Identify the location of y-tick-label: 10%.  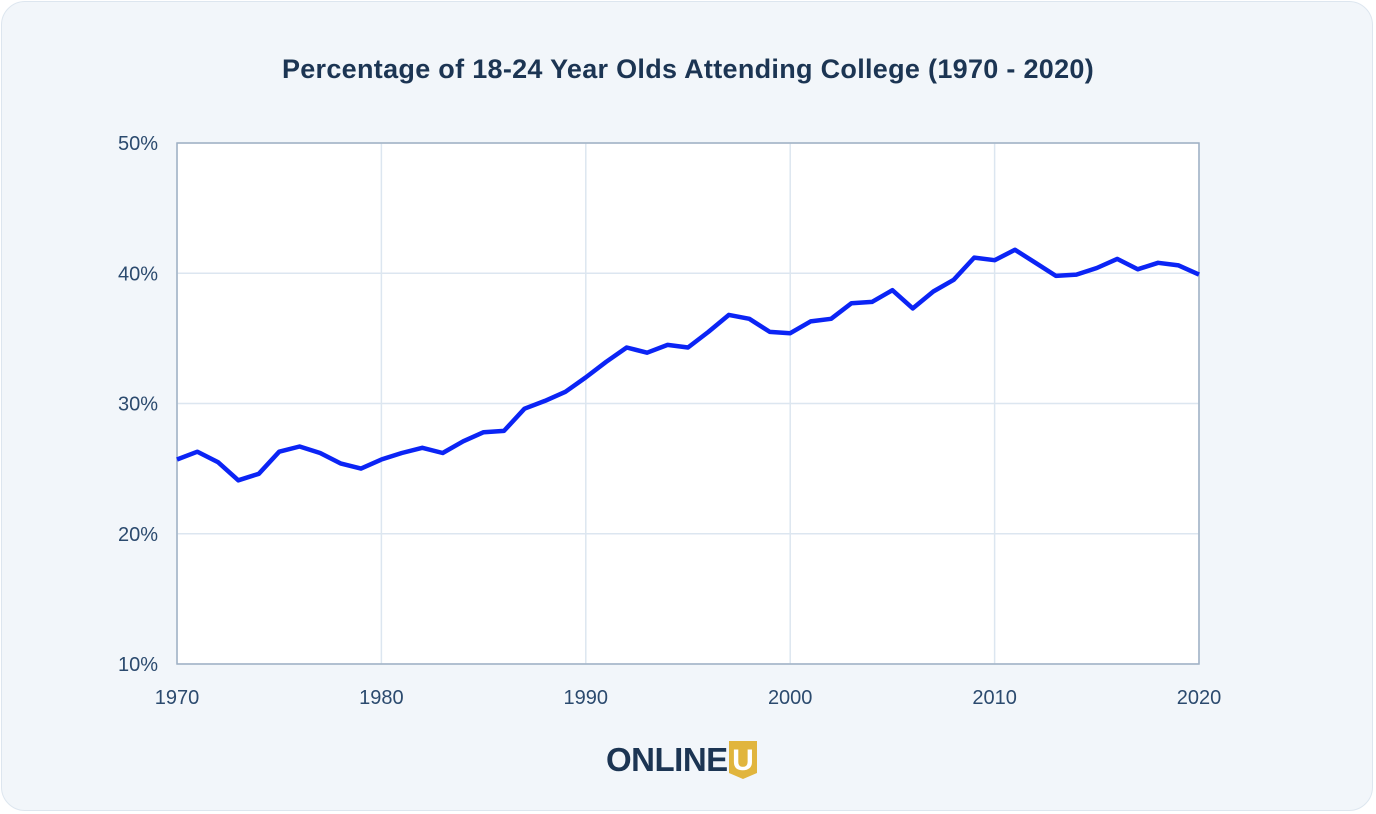
(138, 665).